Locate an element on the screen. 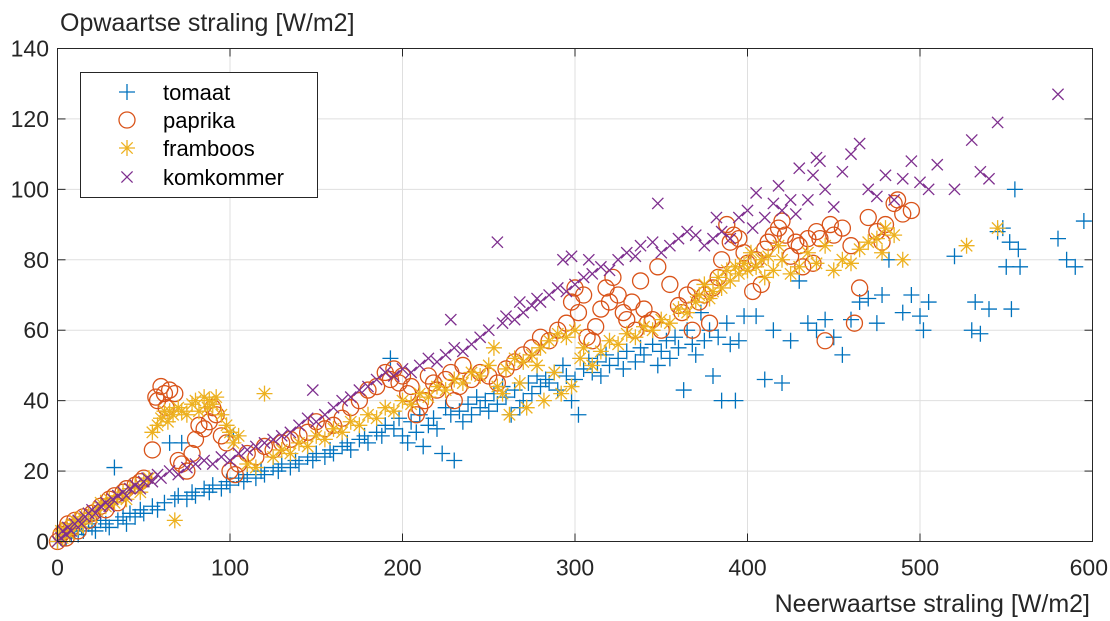 Image resolution: width=1110 pixels, height=621 pixels. x-tick-label: 300 is located at coordinates (575, 568).